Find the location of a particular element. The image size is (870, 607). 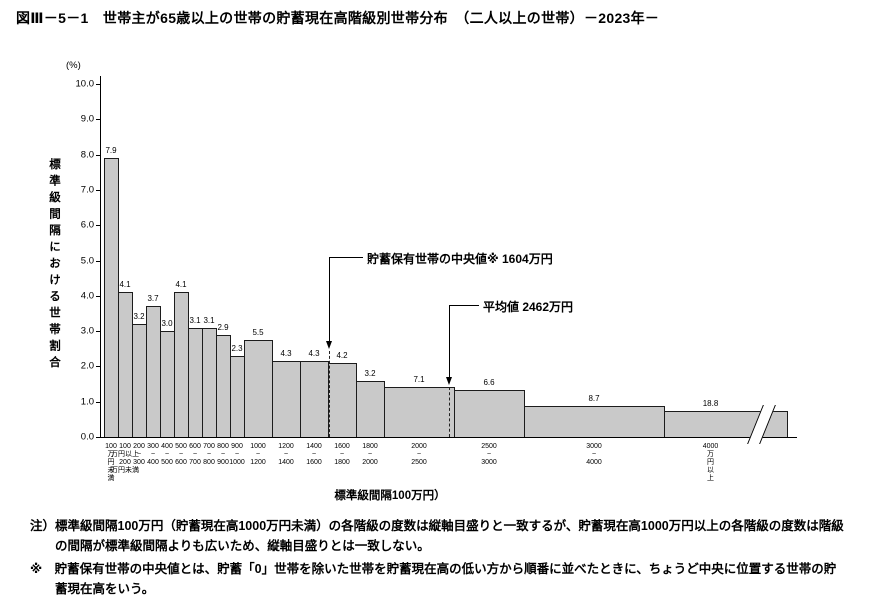

x-tick-line: 400 is located at coordinates (167, 446).